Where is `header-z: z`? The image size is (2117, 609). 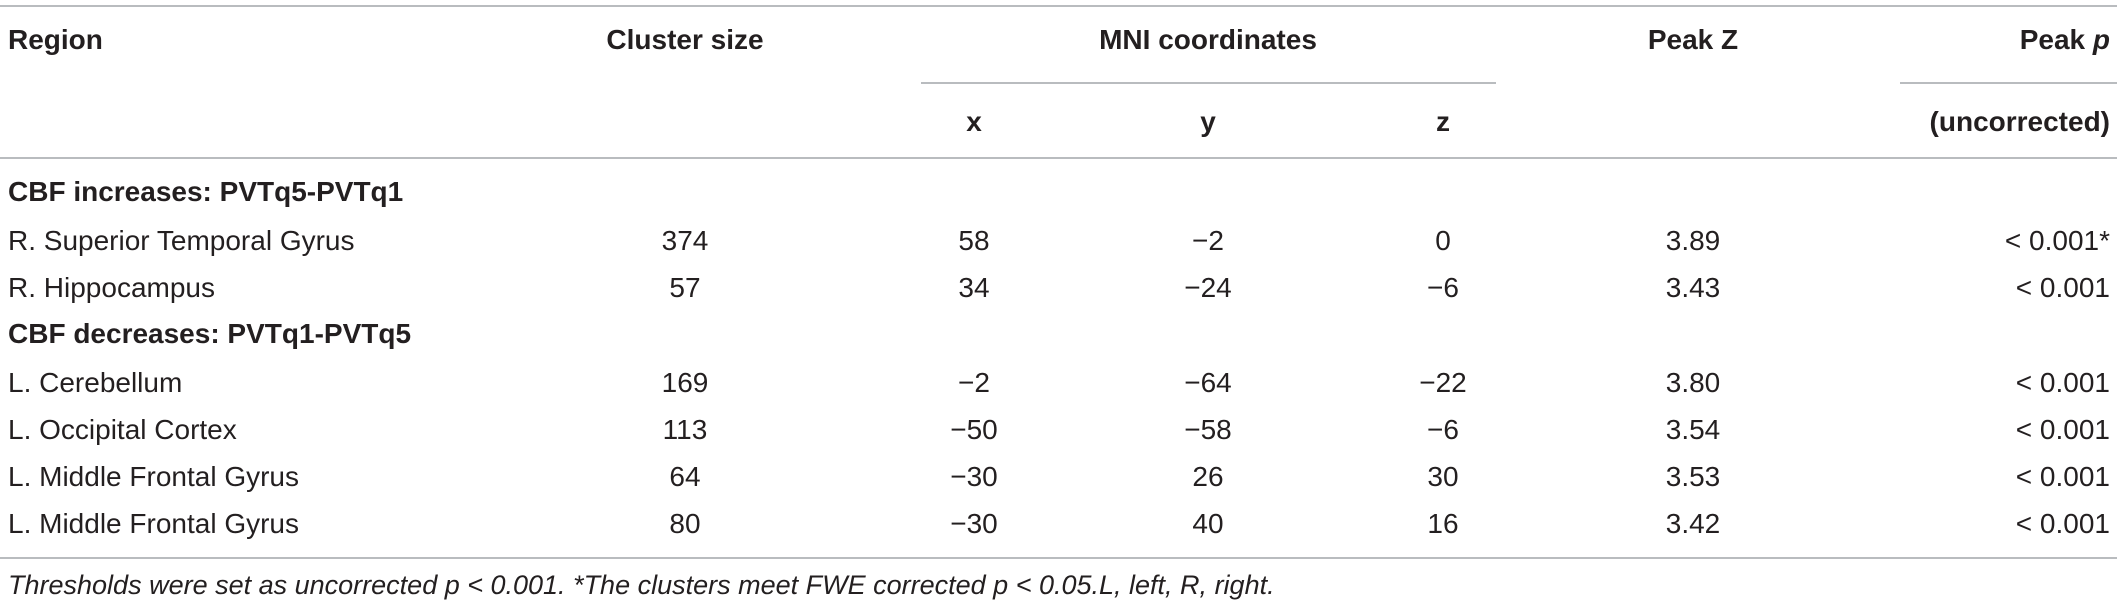 header-z: z is located at coordinates (1443, 121).